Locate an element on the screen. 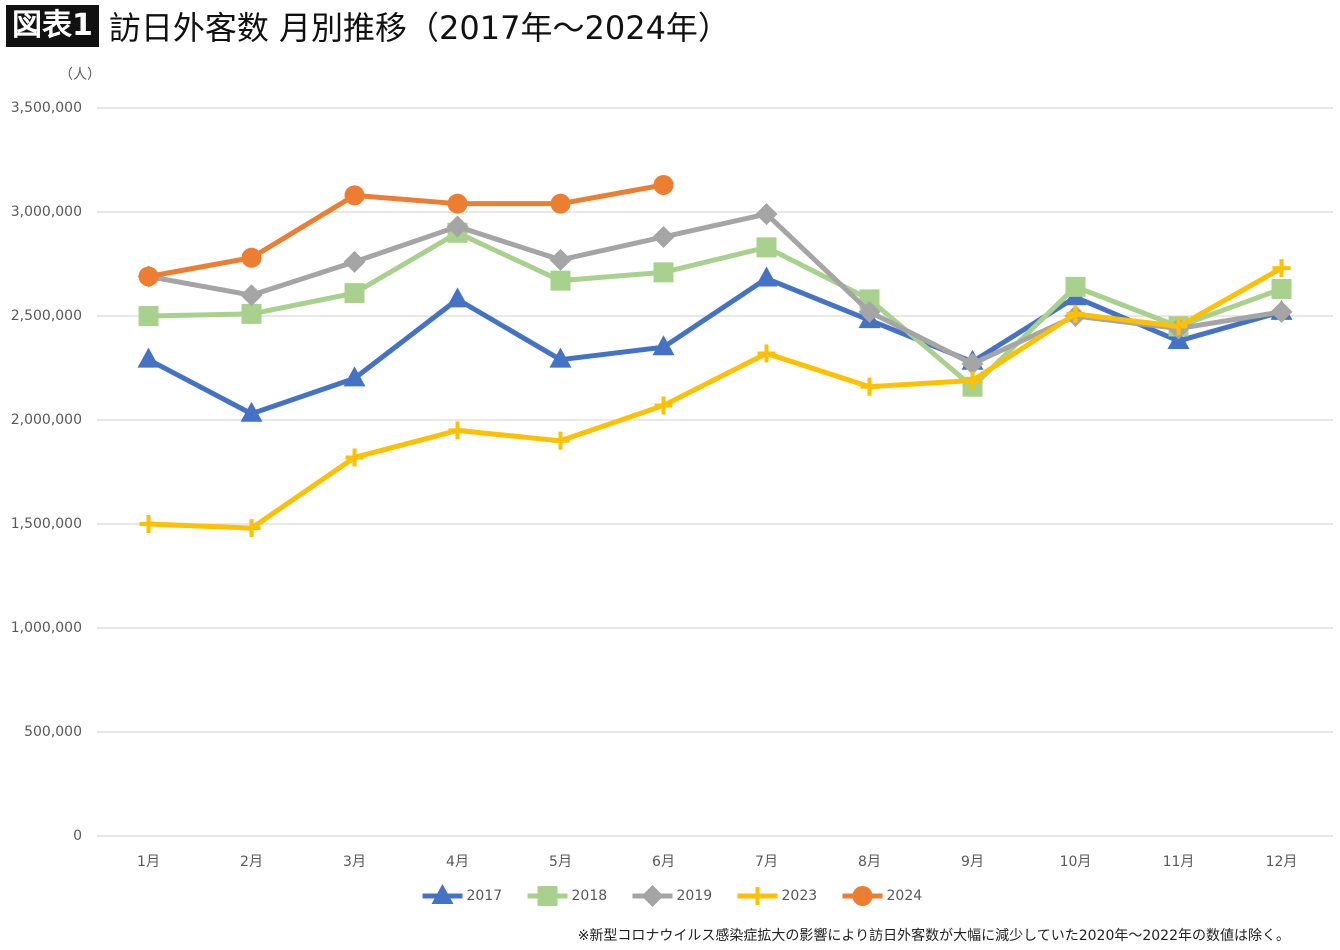 The image size is (1340, 950). y-unit: （人） is located at coordinates (80, 75).